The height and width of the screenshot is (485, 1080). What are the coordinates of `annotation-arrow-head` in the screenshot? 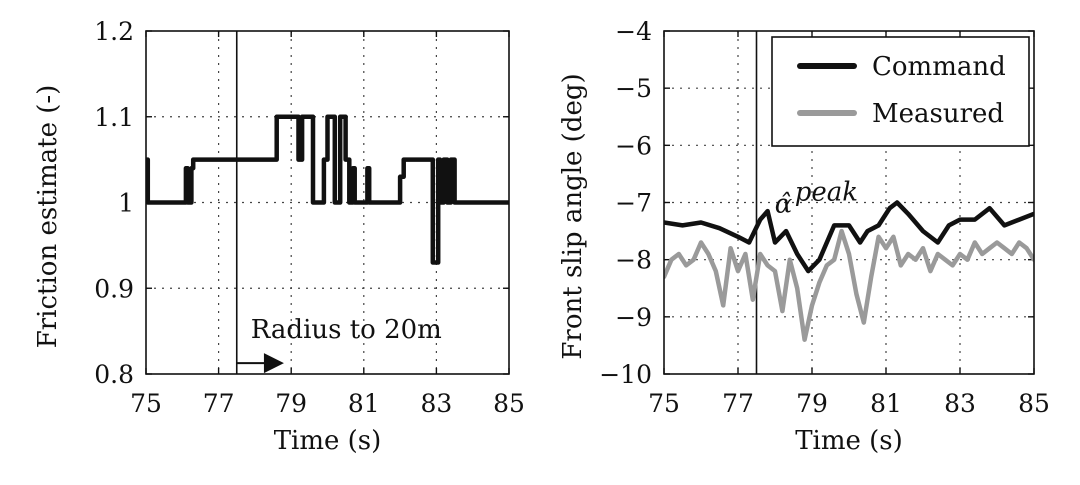 It's located at (273, 363).